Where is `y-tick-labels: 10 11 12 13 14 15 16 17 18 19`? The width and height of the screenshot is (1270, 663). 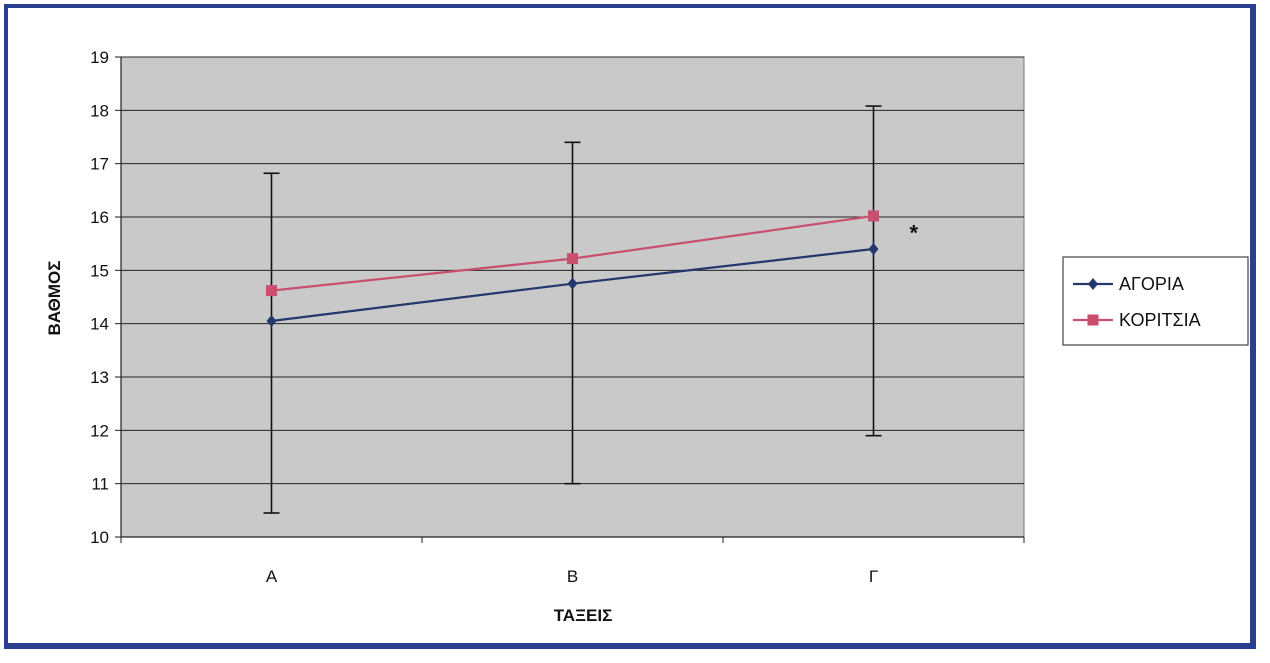 y-tick-labels: 10 11 12 13 14 15 16 17 18 19 is located at coordinates (99, 297).